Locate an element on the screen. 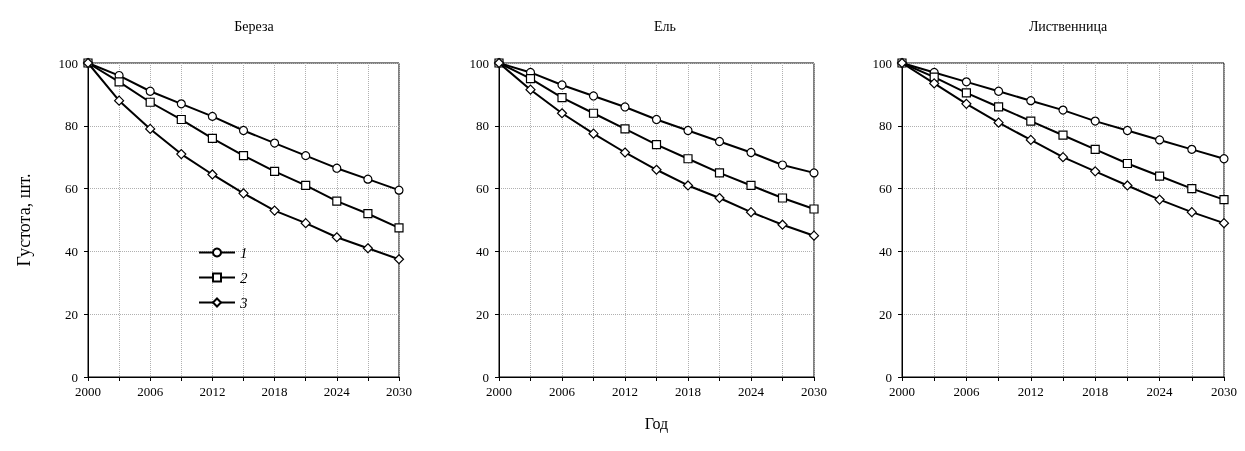 The height and width of the screenshot is (451, 1245). legend-label: 3 is located at coordinates (243, 302).